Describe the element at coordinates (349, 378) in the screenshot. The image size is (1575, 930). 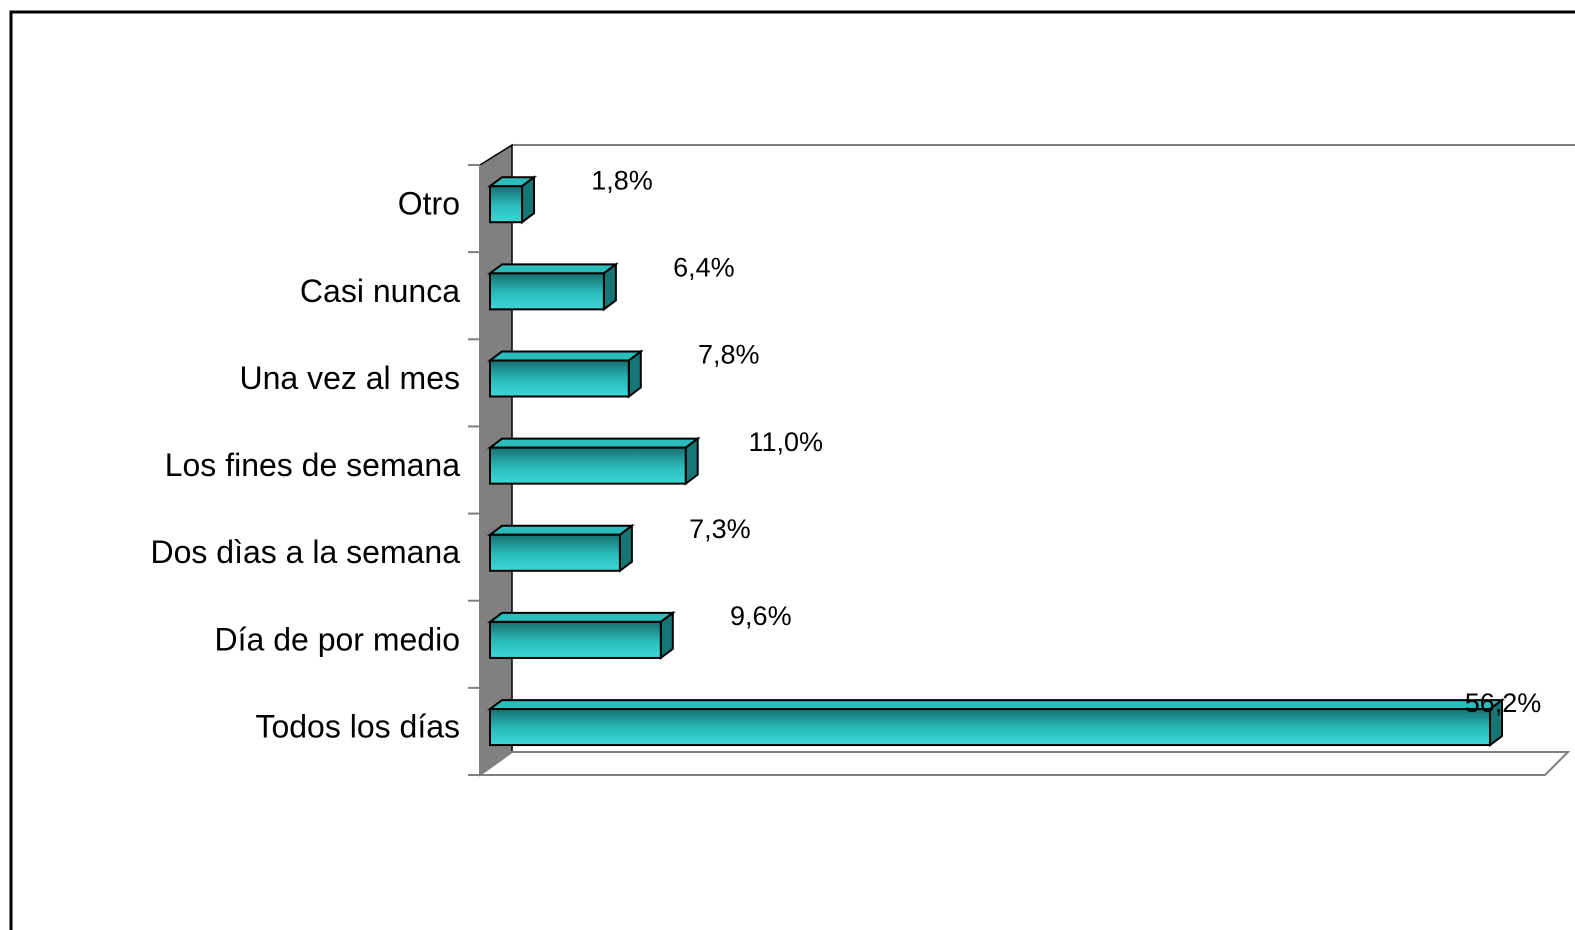
I see `category-label: Una vez al mes` at that location.